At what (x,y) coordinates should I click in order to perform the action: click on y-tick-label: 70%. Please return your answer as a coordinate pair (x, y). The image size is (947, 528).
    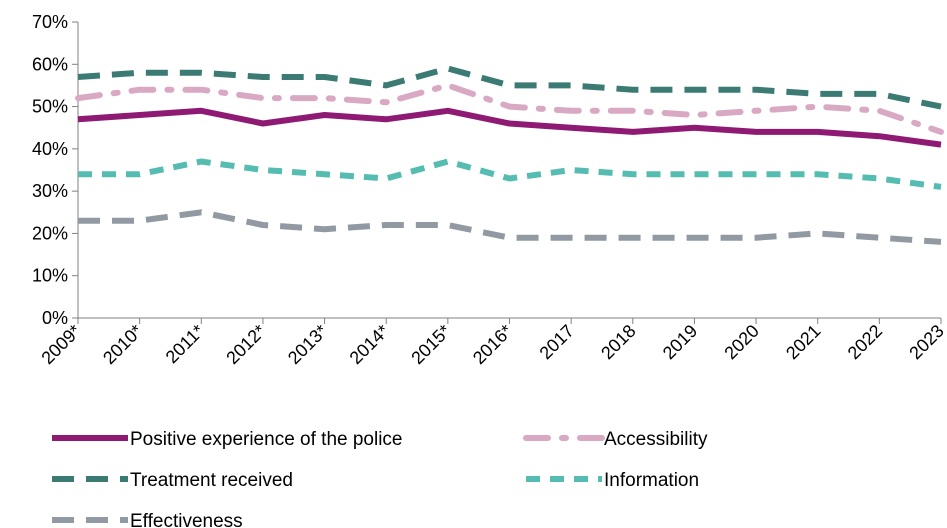
    Looking at the image, I should click on (50, 22).